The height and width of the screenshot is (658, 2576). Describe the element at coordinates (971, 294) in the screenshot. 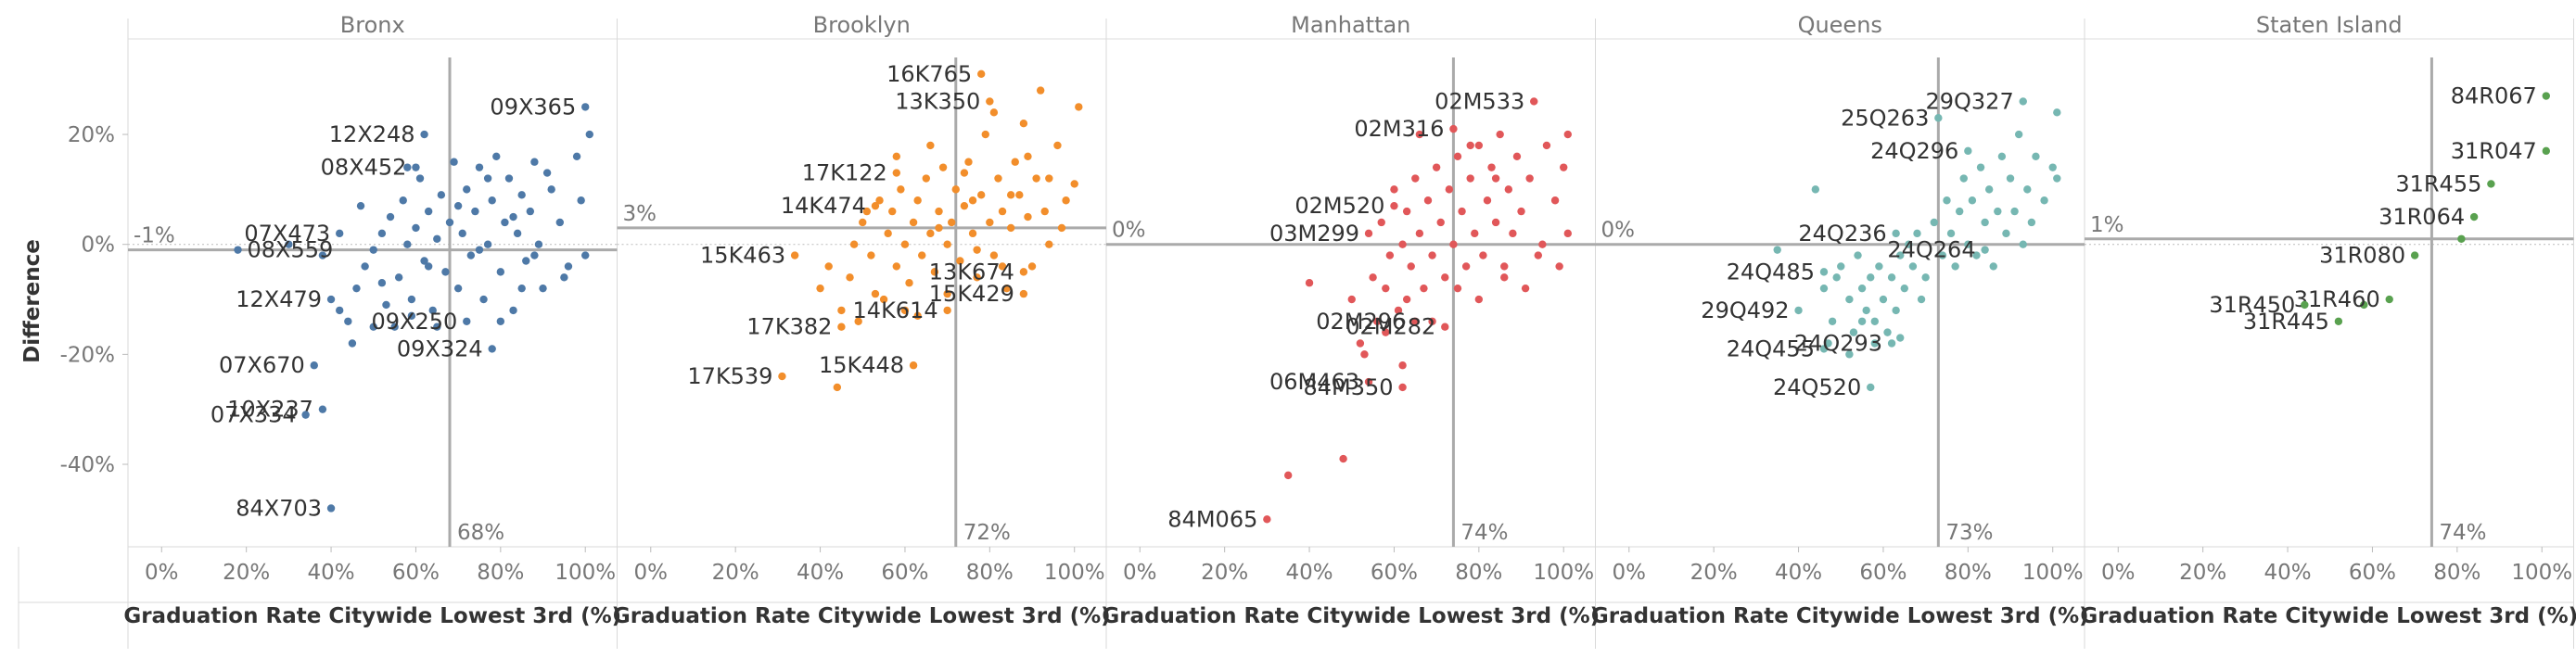

I see `point-label: 15K429` at that location.